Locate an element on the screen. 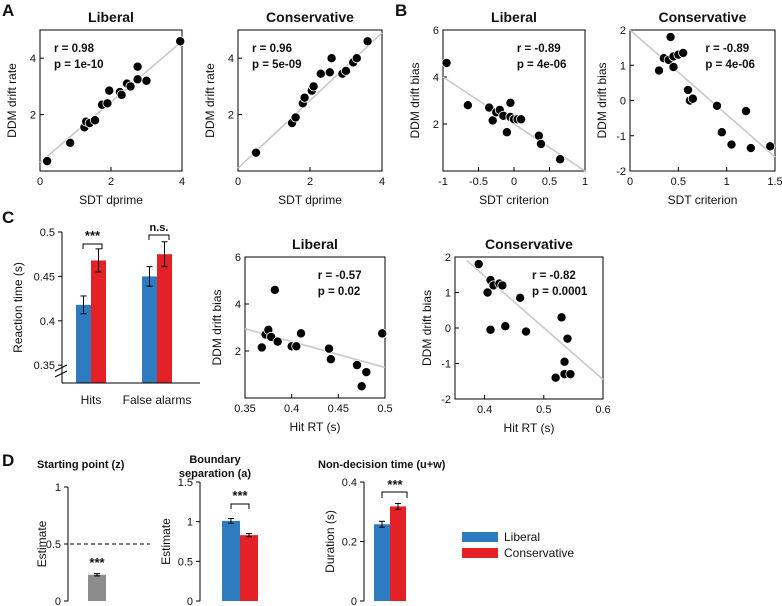 The height and width of the screenshot is (606, 782). panel-label-c: C is located at coordinates (8, 217).